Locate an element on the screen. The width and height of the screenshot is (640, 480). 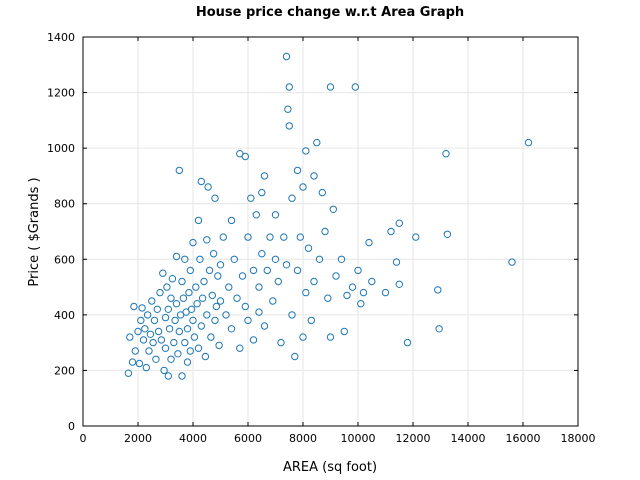
y-tick-label: 600 is located at coordinates (64, 259).